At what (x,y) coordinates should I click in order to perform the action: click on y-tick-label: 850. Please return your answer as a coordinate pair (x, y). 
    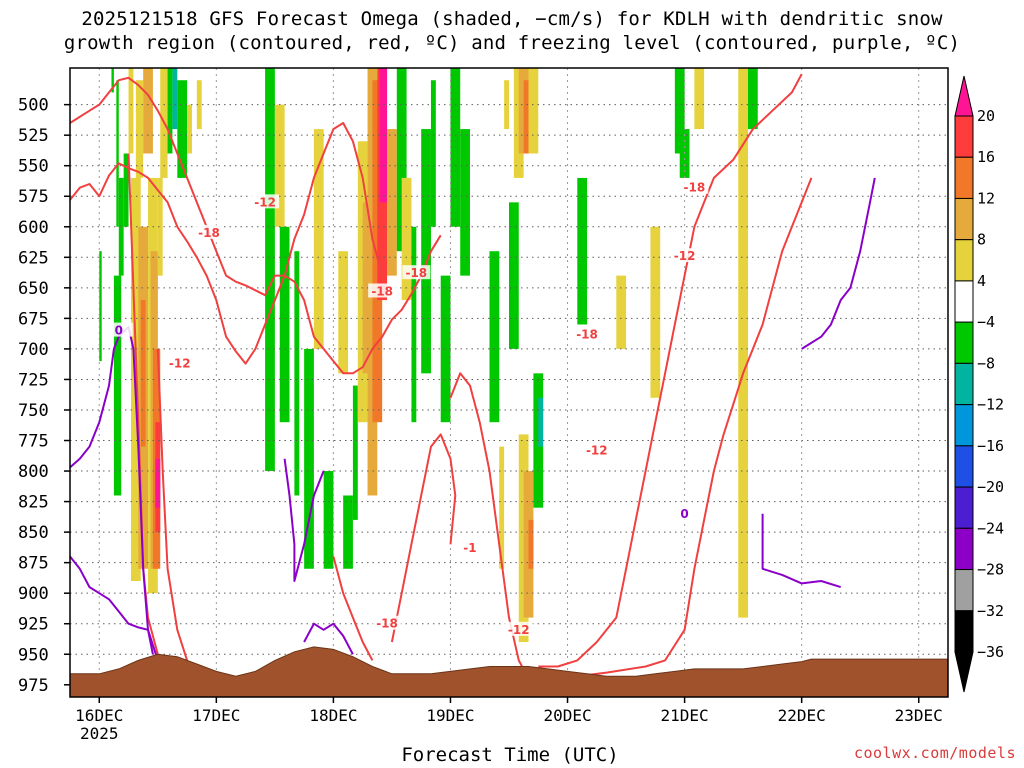
    Looking at the image, I should click on (33, 533).